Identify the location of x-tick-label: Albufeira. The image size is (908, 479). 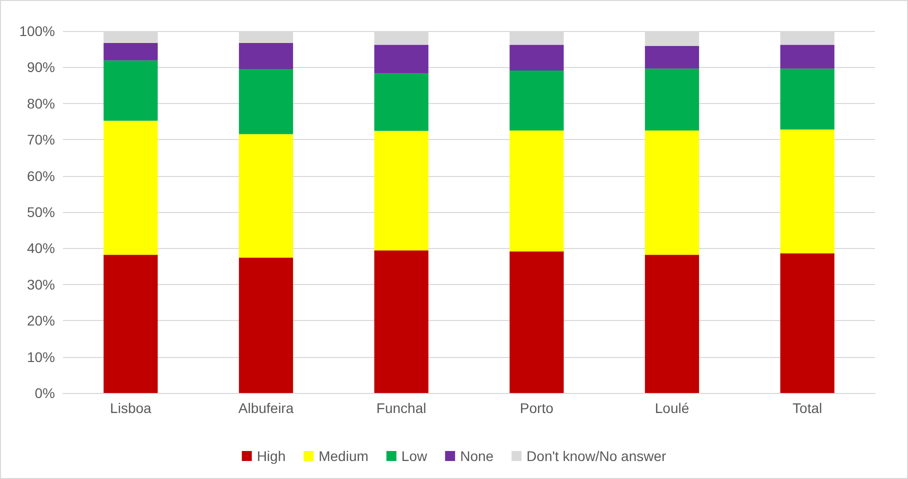
(266, 408).